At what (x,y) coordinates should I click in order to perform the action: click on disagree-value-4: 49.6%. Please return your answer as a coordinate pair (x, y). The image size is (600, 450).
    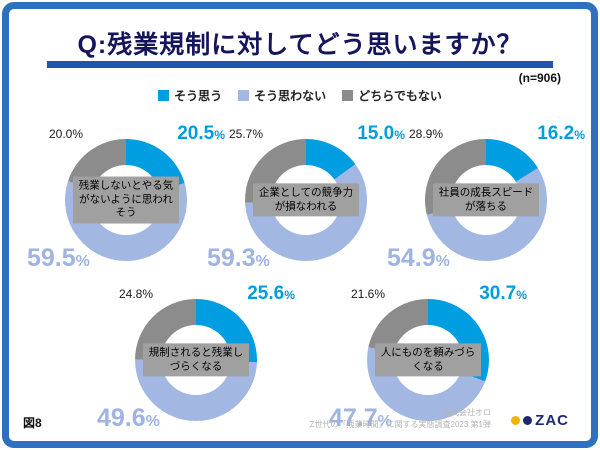
    Looking at the image, I should click on (128, 418).